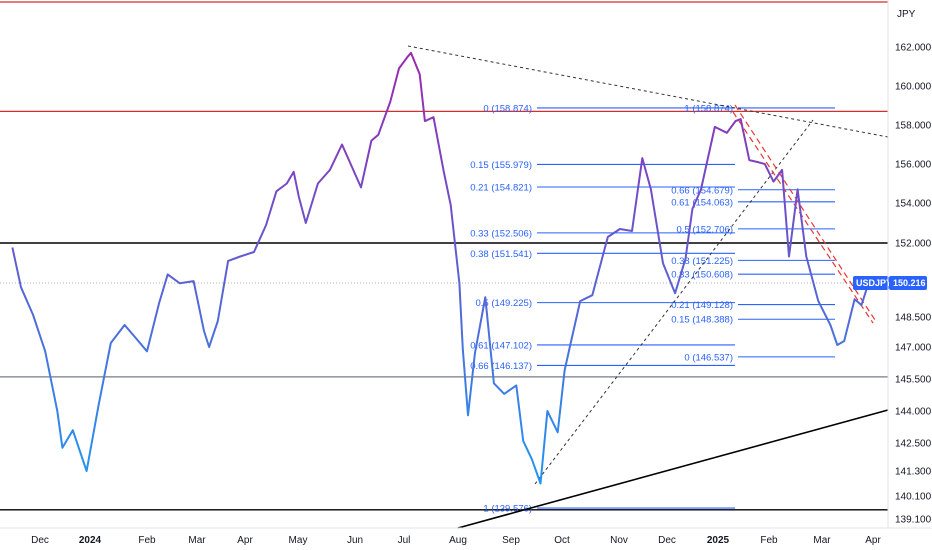 The height and width of the screenshot is (550, 932). What do you see at coordinates (913, 444) in the screenshot?
I see `y-tick-label: 142.500` at bounding box center [913, 444].